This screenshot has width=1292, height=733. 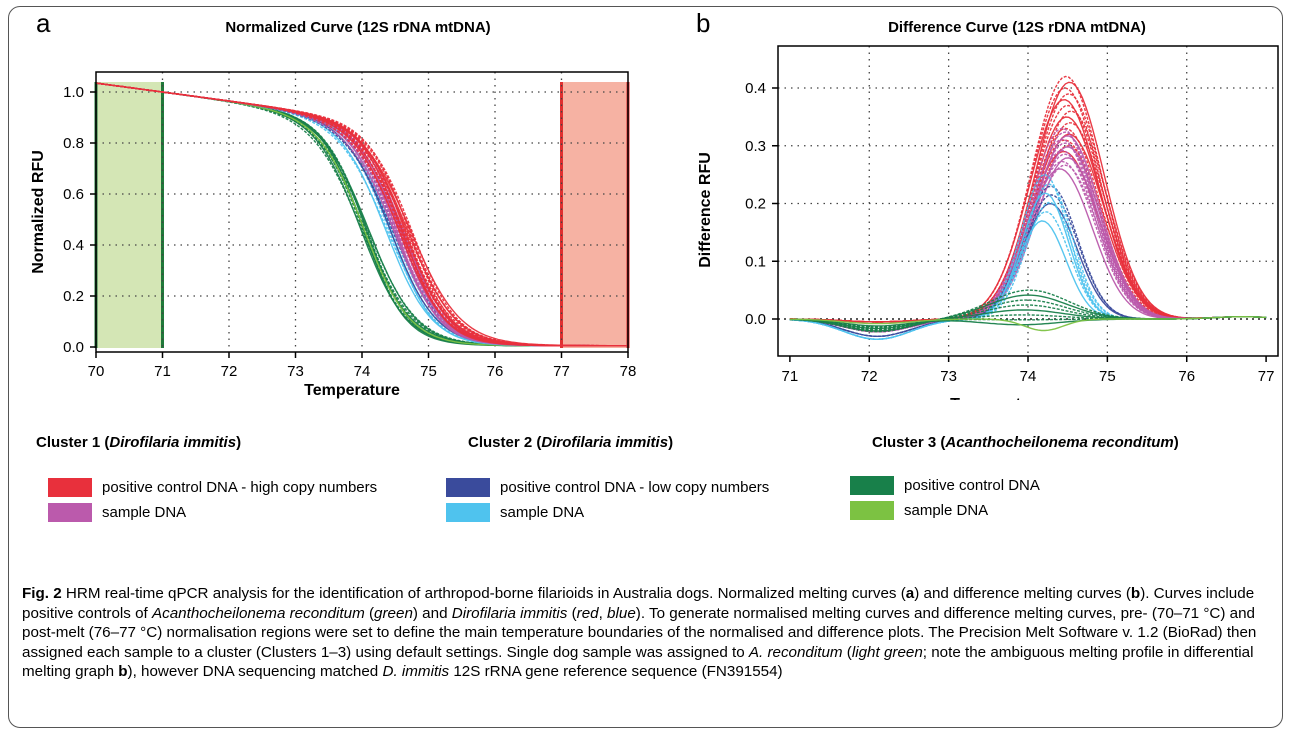 What do you see at coordinates (872, 510) in the screenshot?
I see `legend-swatch-light-green` at bounding box center [872, 510].